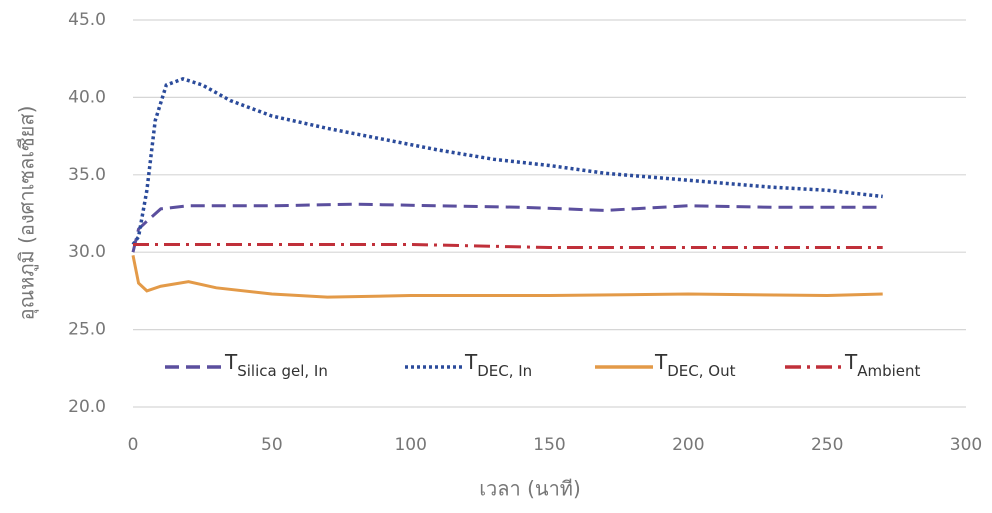 The width and height of the screenshot is (992, 513). I want to click on x-tick-label: 200, so click(688, 445).